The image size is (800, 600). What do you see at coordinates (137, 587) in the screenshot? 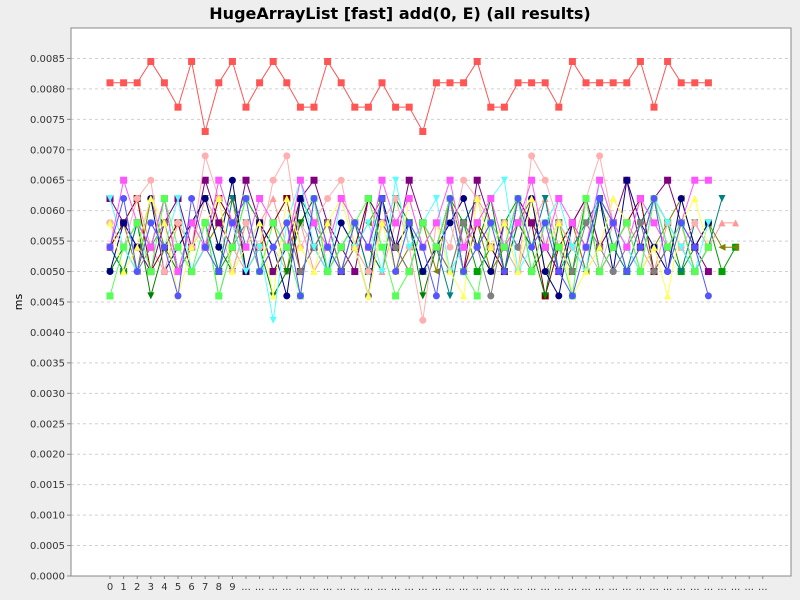
I see `x-tick-label: 2` at bounding box center [137, 587].